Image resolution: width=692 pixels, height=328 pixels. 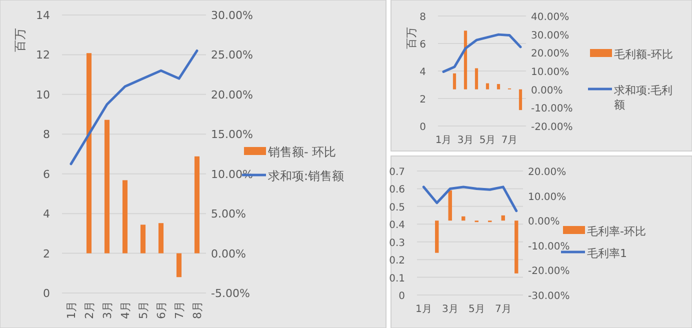 What do you see at coordinates (232, 135) in the screenshot?
I see `y2-tick-label: 15.00%` at bounding box center [232, 135].